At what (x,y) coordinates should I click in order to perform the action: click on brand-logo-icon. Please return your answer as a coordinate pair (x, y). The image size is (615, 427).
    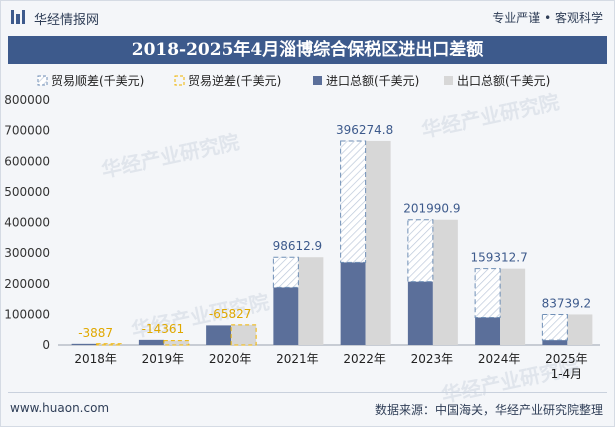
    Looking at the image, I should click on (18, 17).